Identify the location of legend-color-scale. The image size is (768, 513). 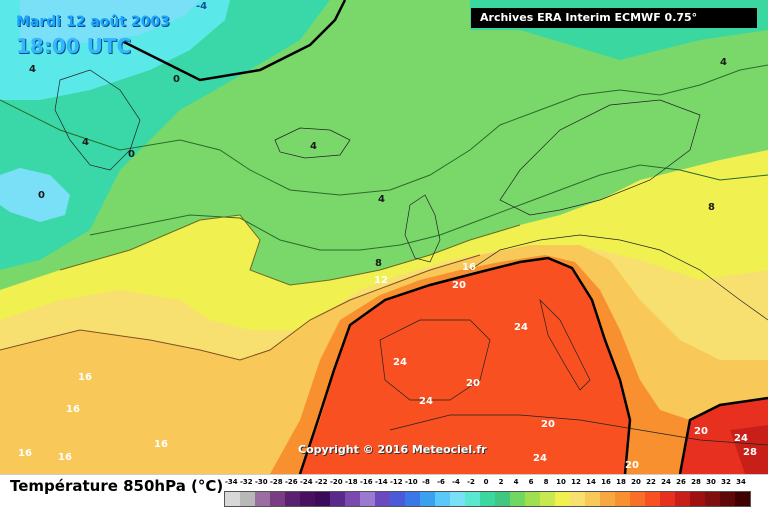
(487, 499).